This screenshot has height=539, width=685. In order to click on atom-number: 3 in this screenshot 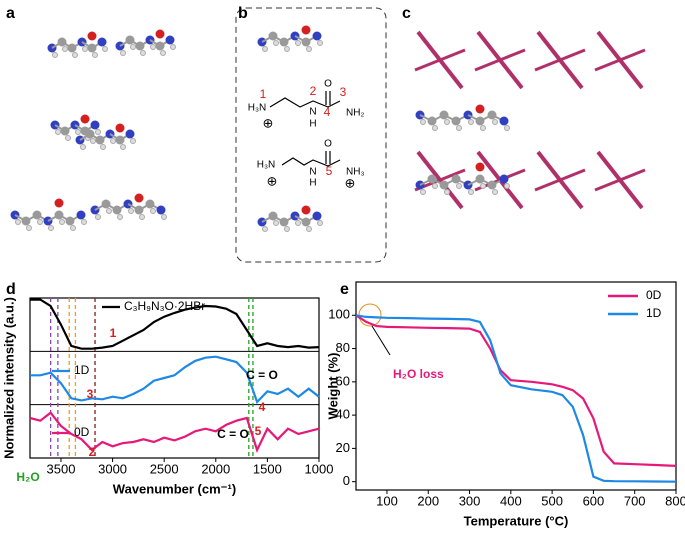, I will do `click(343, 92)`.